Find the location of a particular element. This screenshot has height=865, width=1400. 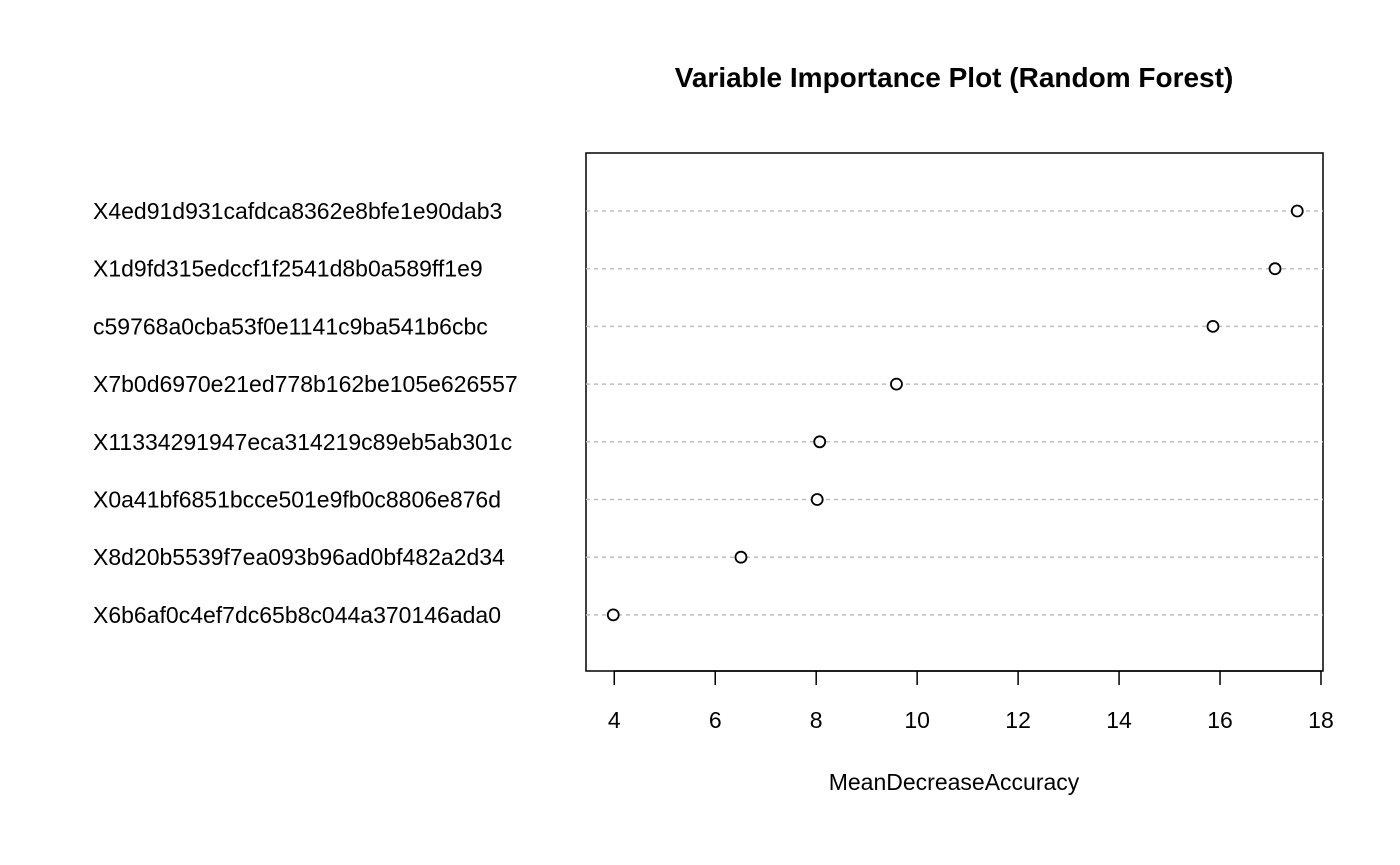

category-label: c59768a0cba53f0e1141c9ba541b6cbc is located at coordinates (290, 326).